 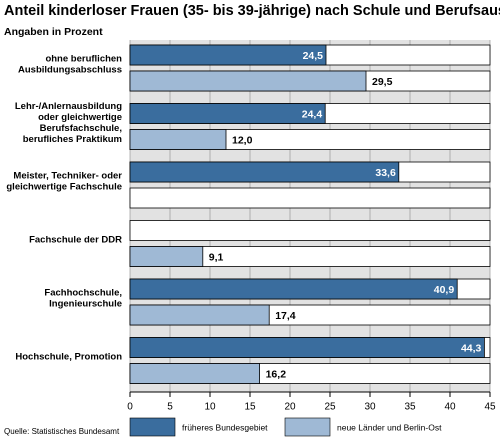 I want to click on value-label: 29,5, so click(x=382, y=82).